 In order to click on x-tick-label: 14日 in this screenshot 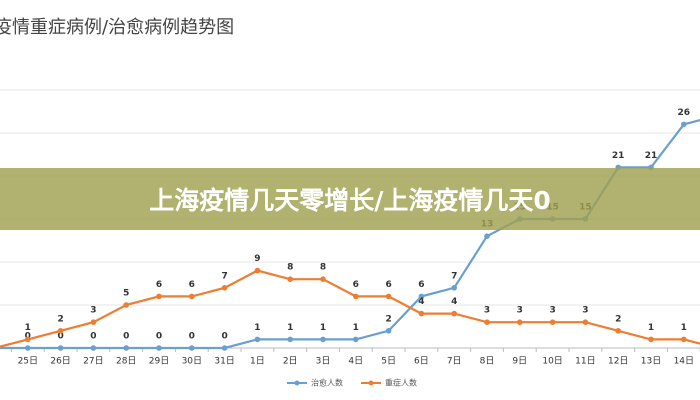, I will do `click(684, 361)`.